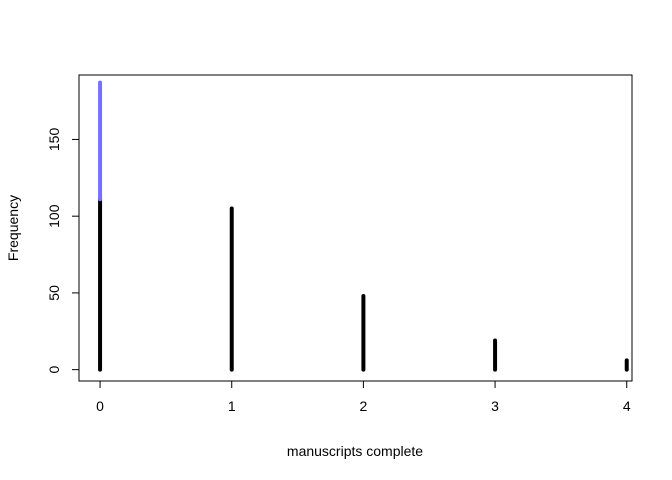  What do you see at coordinates (100, 406) in the screenshot?
I see `x-tick-label: 0` at bounding box center [100, 406].